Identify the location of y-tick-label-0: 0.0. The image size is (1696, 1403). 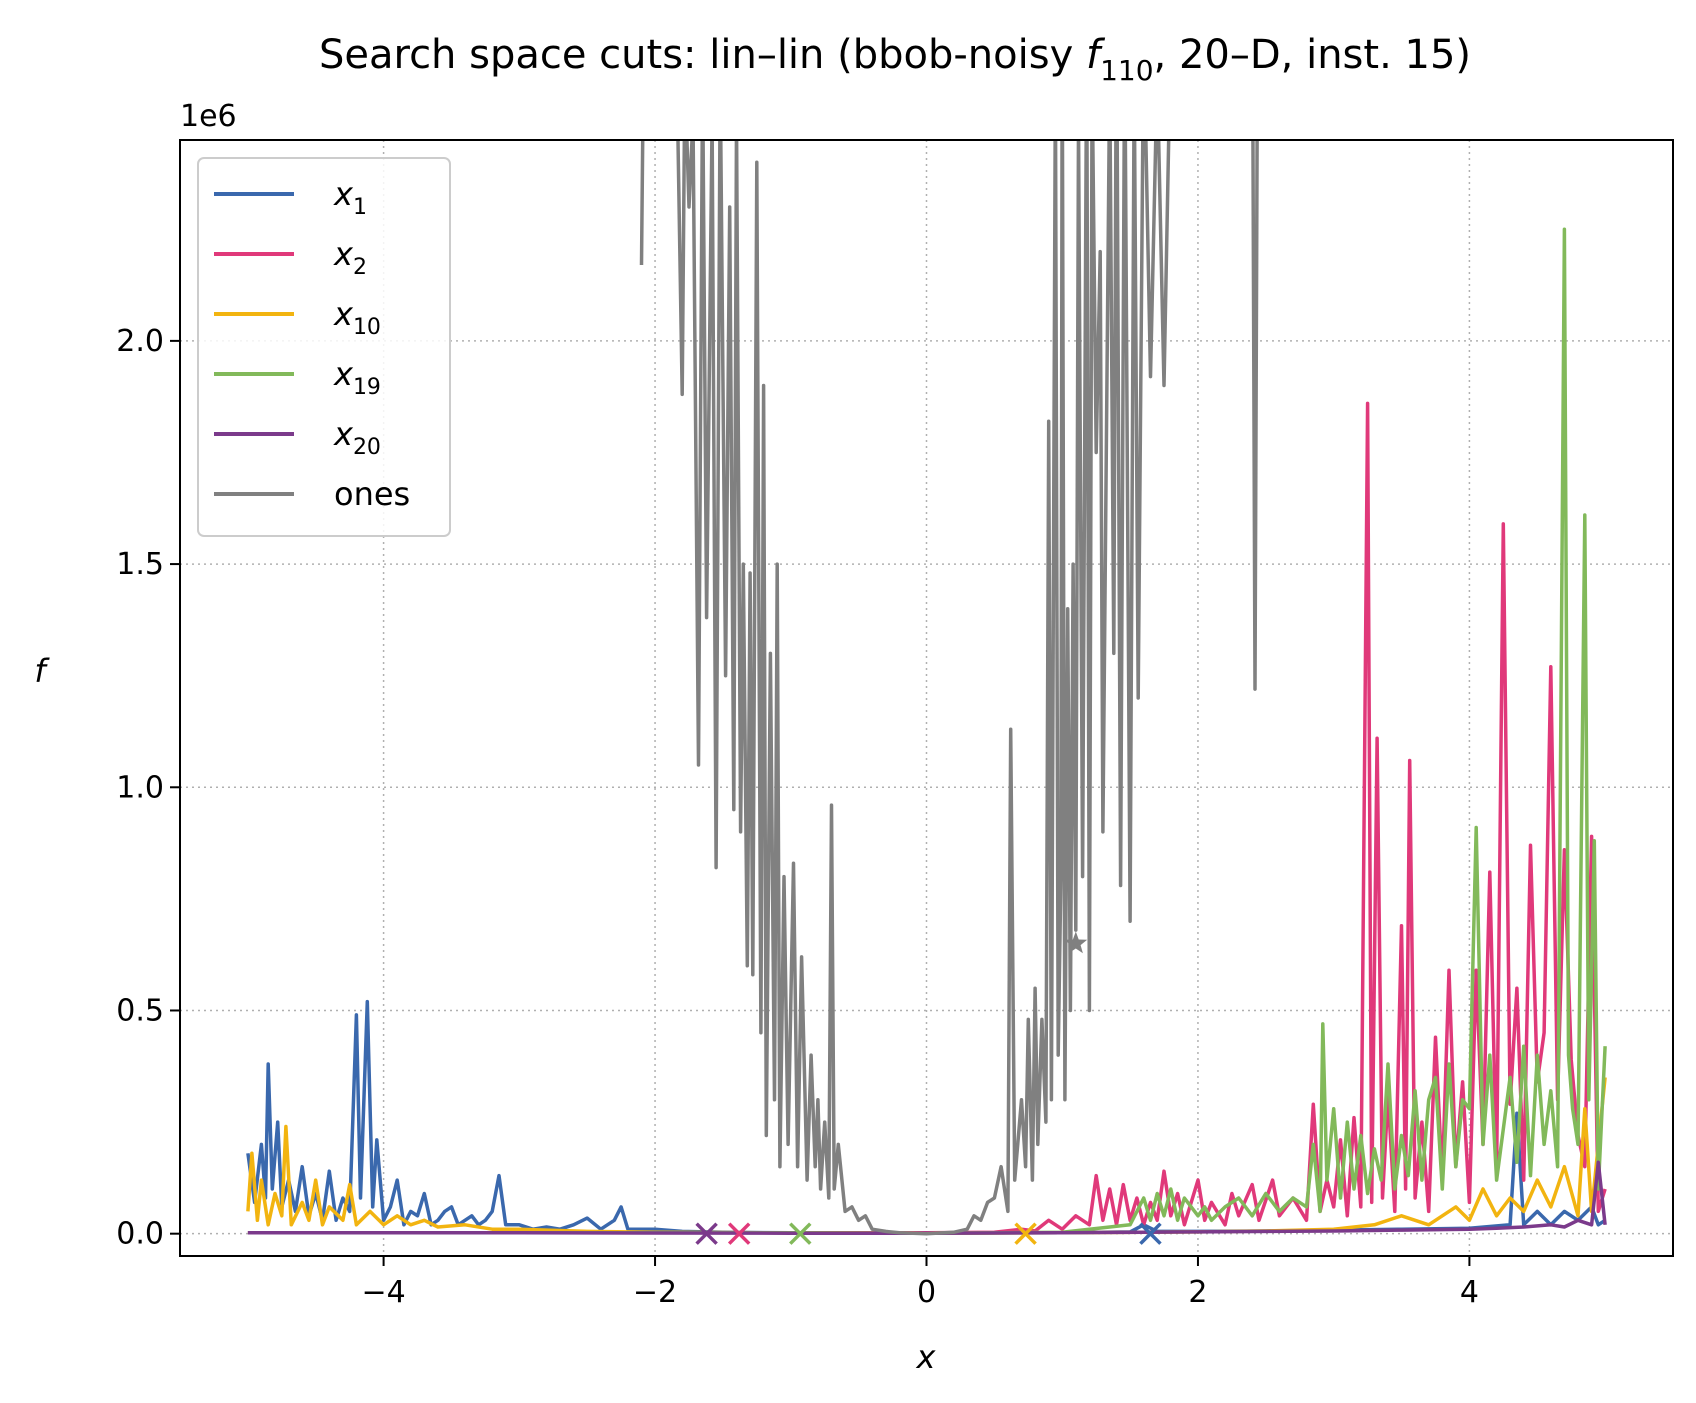
(140, 1234).